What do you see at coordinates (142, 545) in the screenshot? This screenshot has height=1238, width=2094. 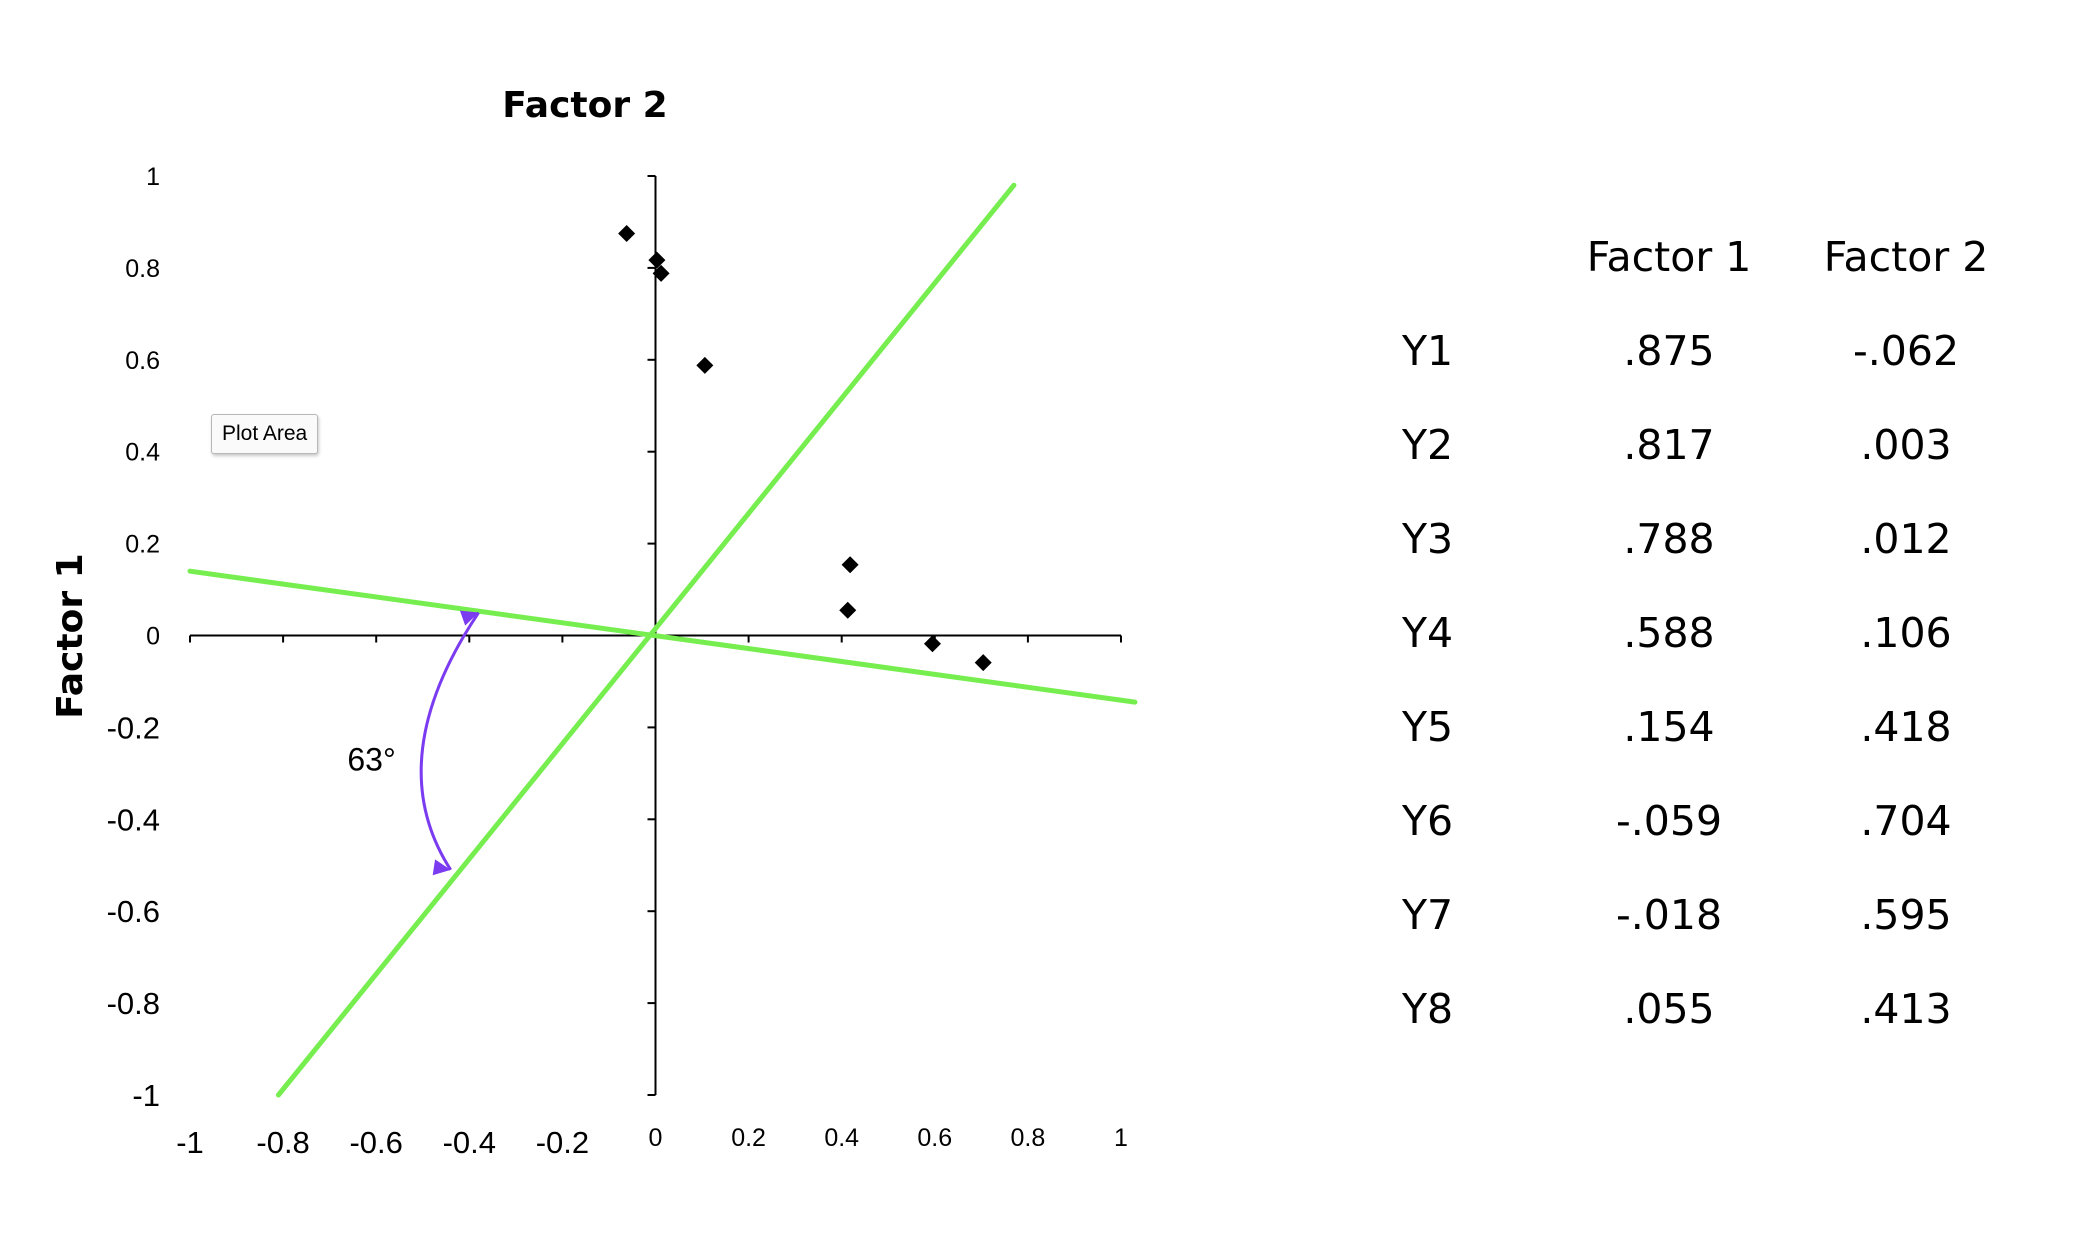 I see `y-tick-label: 0.2` at bounding box center [142, 545].